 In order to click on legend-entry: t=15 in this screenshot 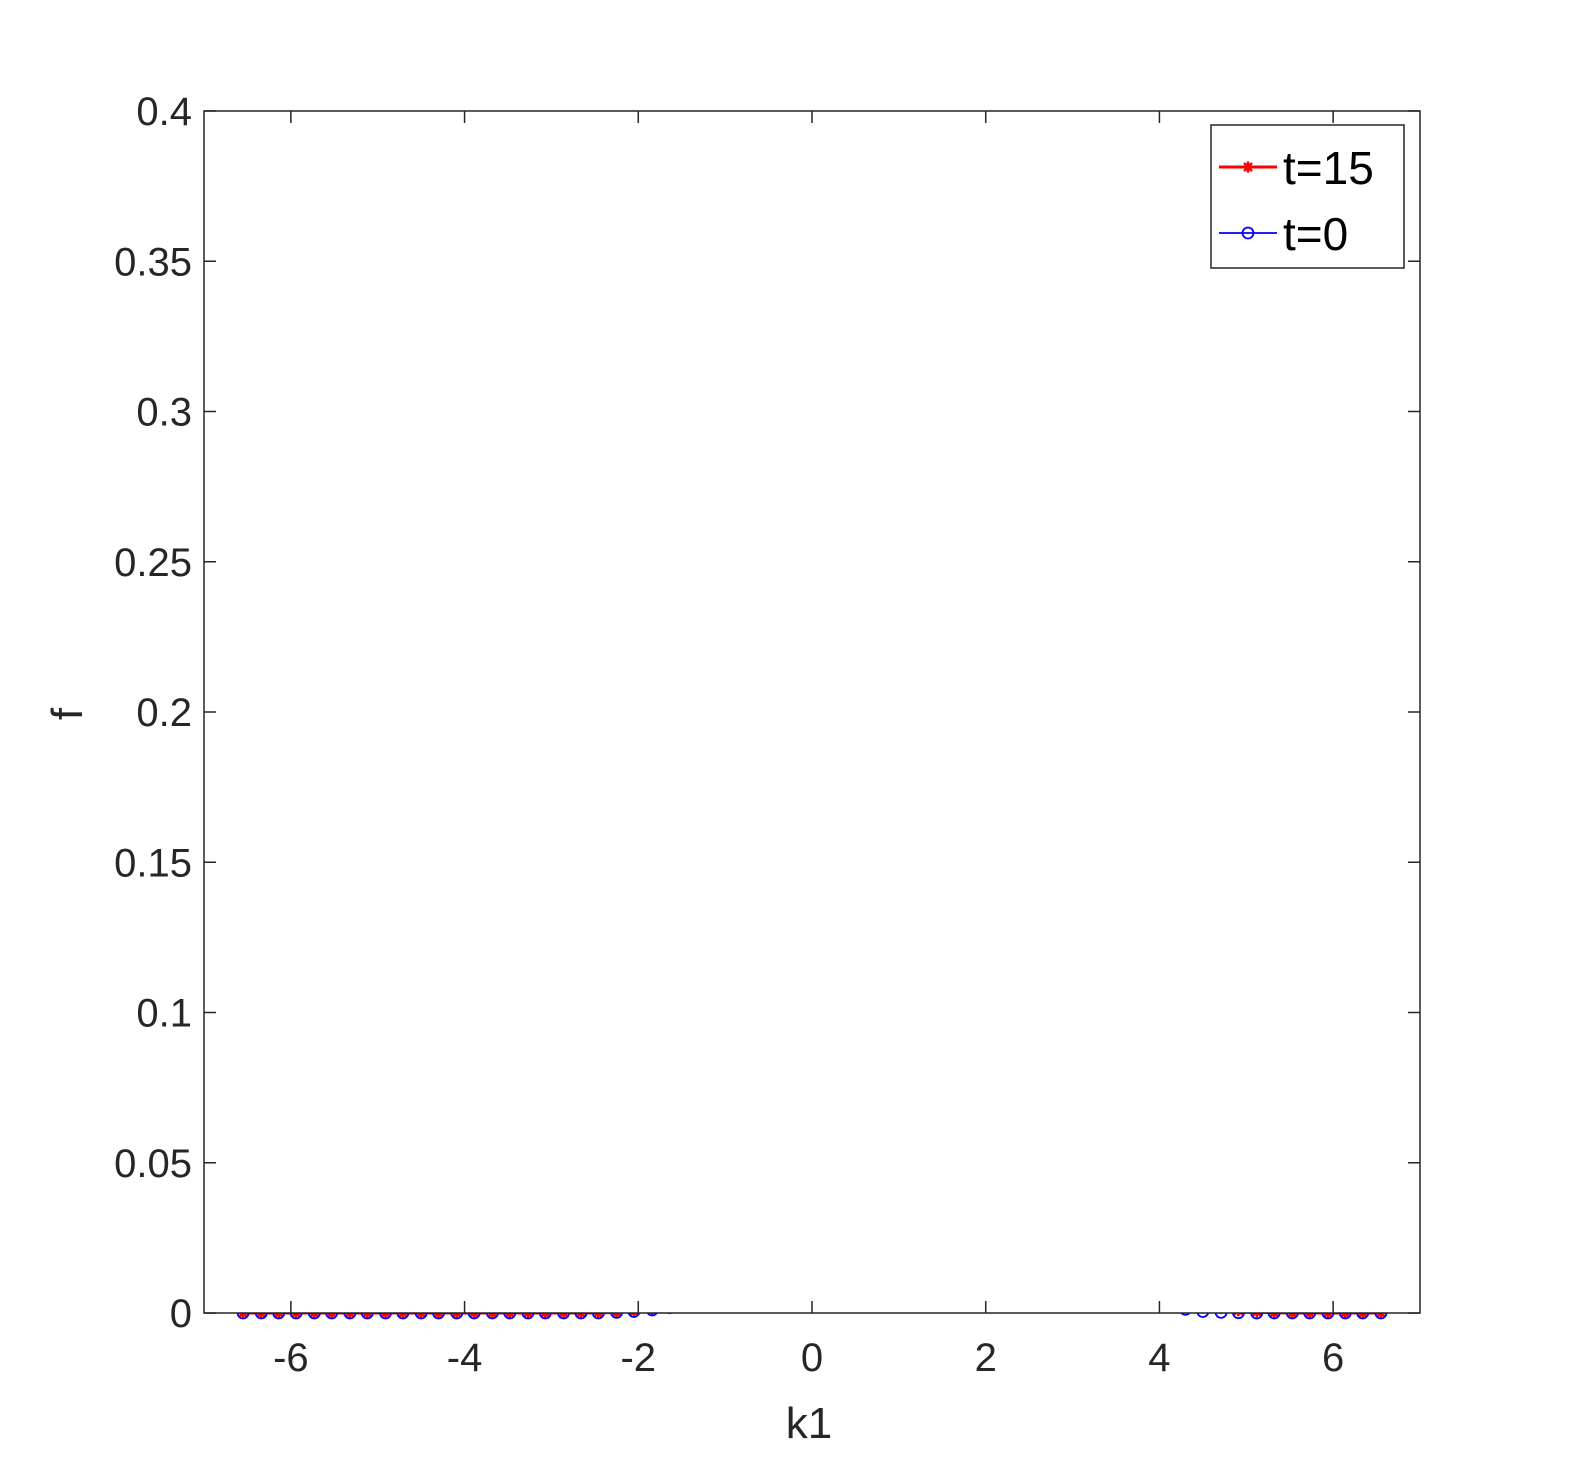, I will do `click(1296, 168)`.